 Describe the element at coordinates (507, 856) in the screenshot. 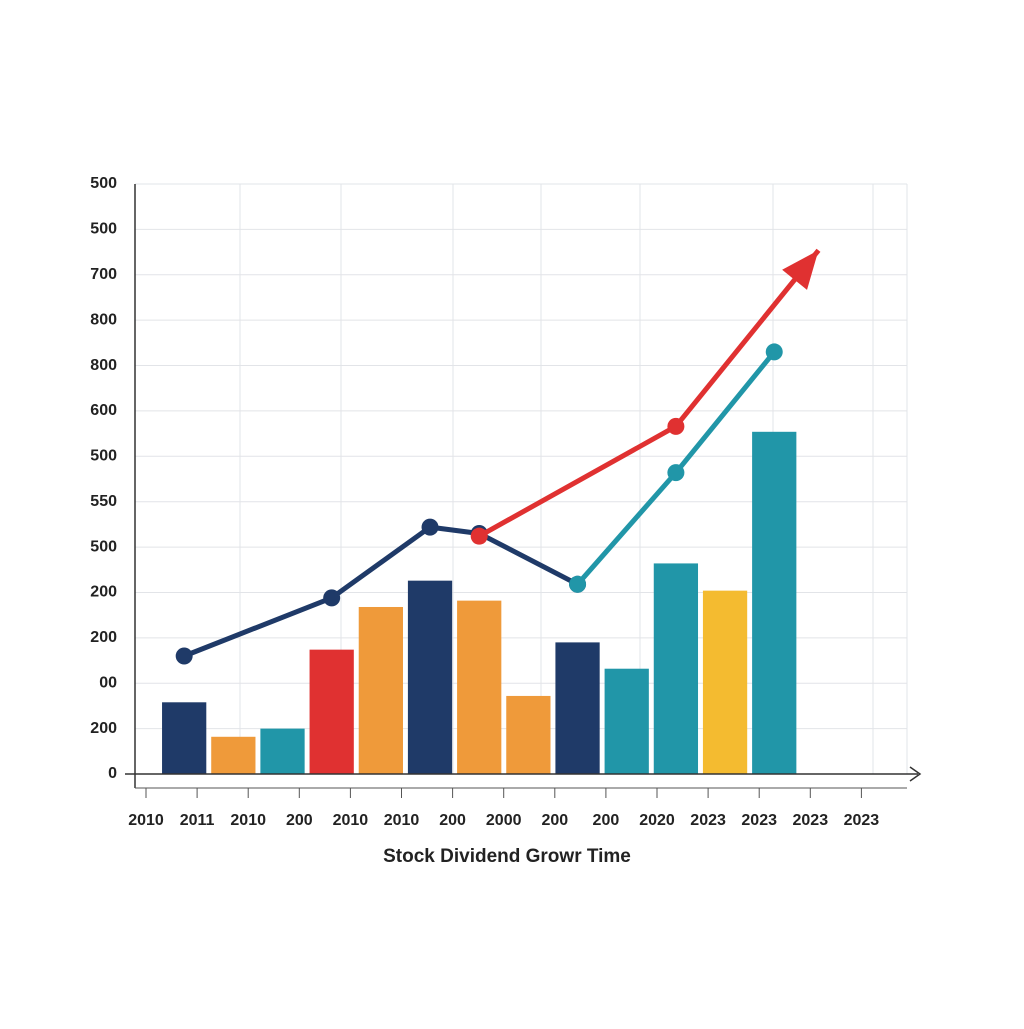

I see `chart-title: Stock Dividend Growr Time` at that location.